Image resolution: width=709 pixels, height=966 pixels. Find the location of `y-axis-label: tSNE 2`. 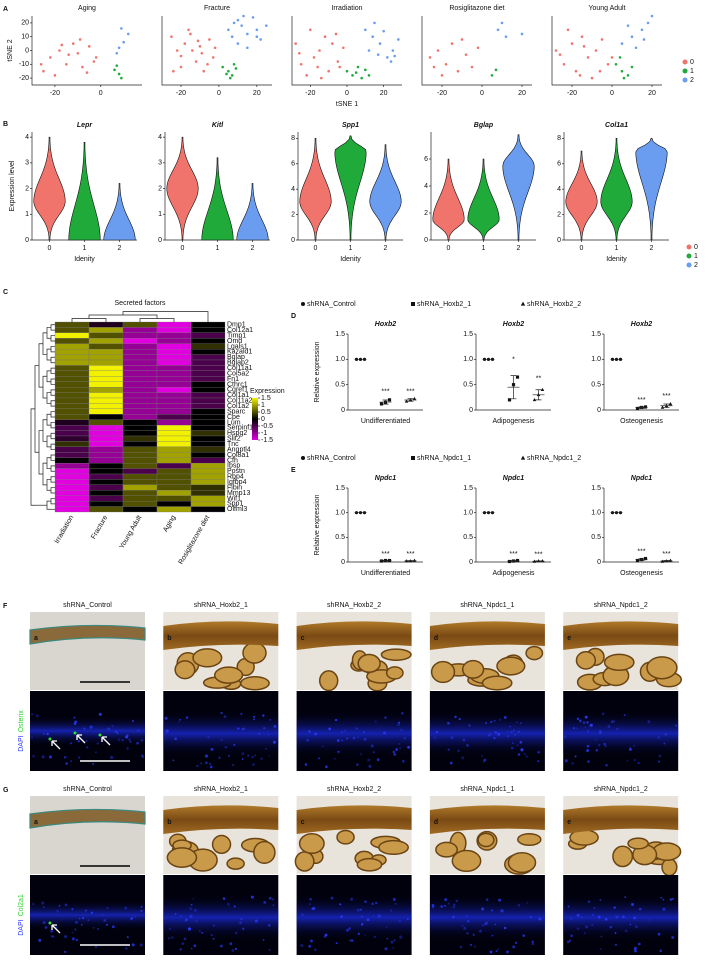

y-axis-label: tSNE 2 is located at coordinates (10, 50).